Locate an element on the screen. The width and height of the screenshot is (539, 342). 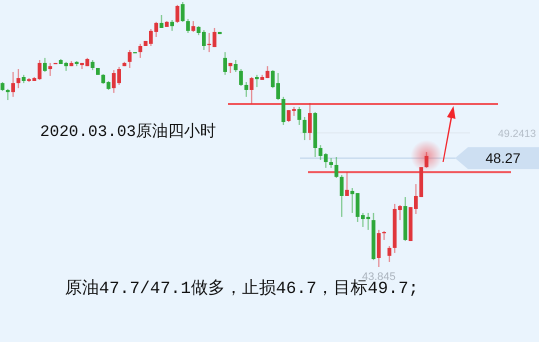
price-tag: 48.27 is located at coordinates (497, 158).